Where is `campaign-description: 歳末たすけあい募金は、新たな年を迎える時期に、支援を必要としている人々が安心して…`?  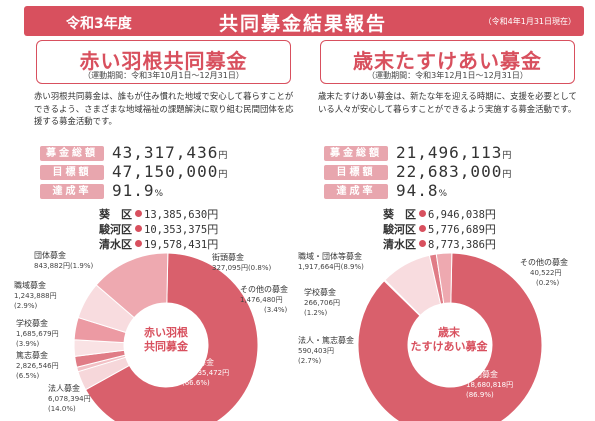
campaign-description: 歳末たすけあい募金は、新たな年を迎える時期に、支援を必要としている人々が安心して… is located at coordinates (447, 102).